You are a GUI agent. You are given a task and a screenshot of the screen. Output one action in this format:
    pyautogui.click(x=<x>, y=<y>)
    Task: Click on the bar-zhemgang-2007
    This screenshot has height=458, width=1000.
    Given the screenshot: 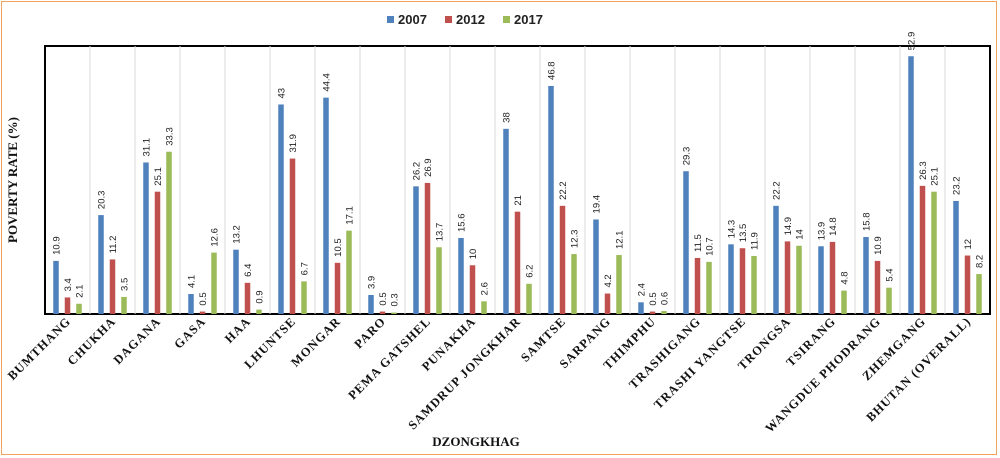 What is the action you would take?
    pyautogui.click(x=911, y=185)
    